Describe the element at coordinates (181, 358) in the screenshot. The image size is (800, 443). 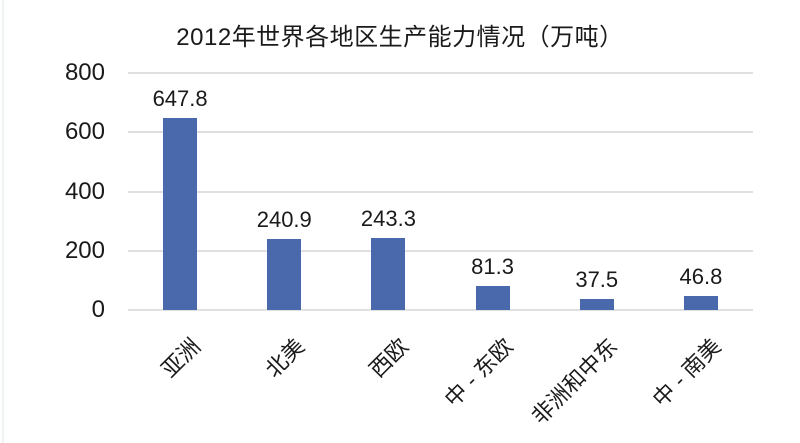
I see `x-category-label: 亚洲` at that location.